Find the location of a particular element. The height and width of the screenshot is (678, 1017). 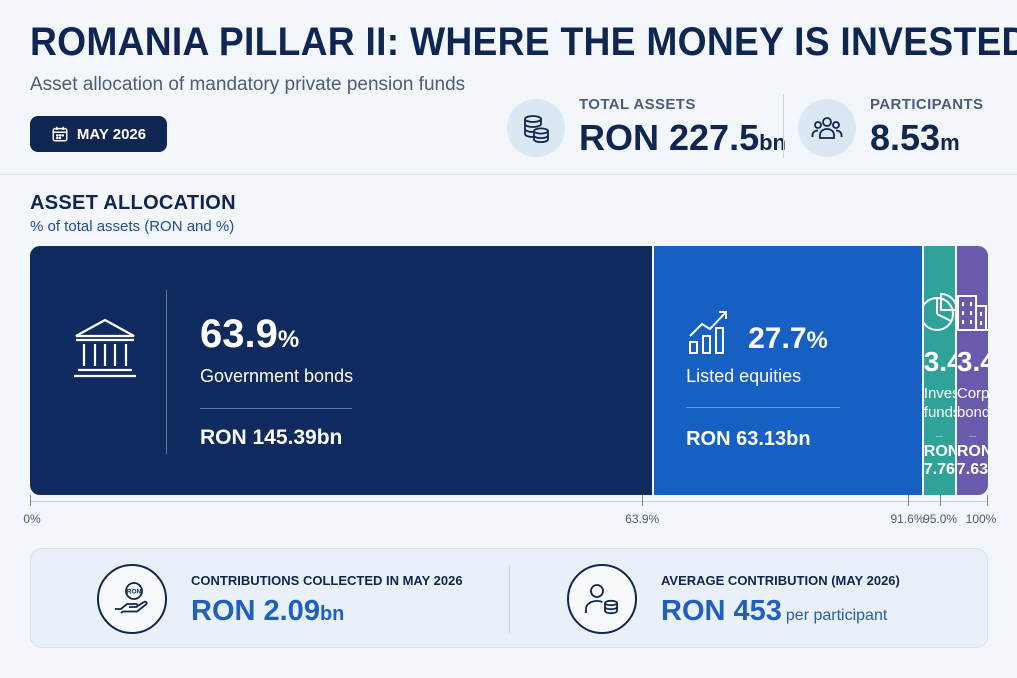

office-building-icon is located at coordinates (972, 313).